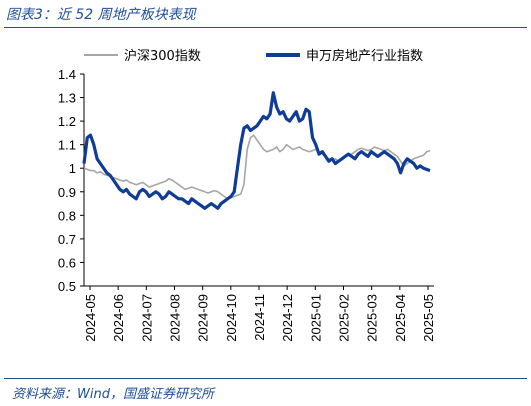 This screenshot has height=406, width=531. I want to click on x-tick-label: 2024-09, so click(203, 318).